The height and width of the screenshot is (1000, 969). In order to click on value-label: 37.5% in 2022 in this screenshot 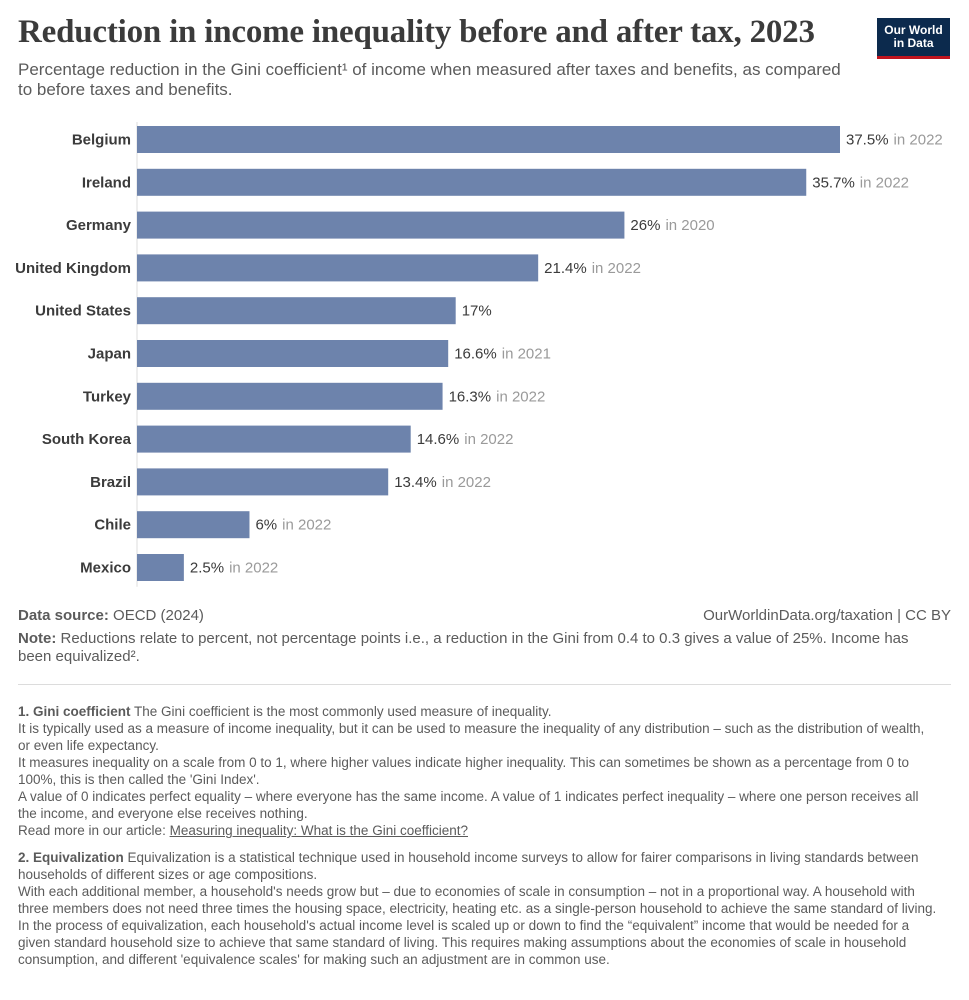, I will do `click(894, 140)`.